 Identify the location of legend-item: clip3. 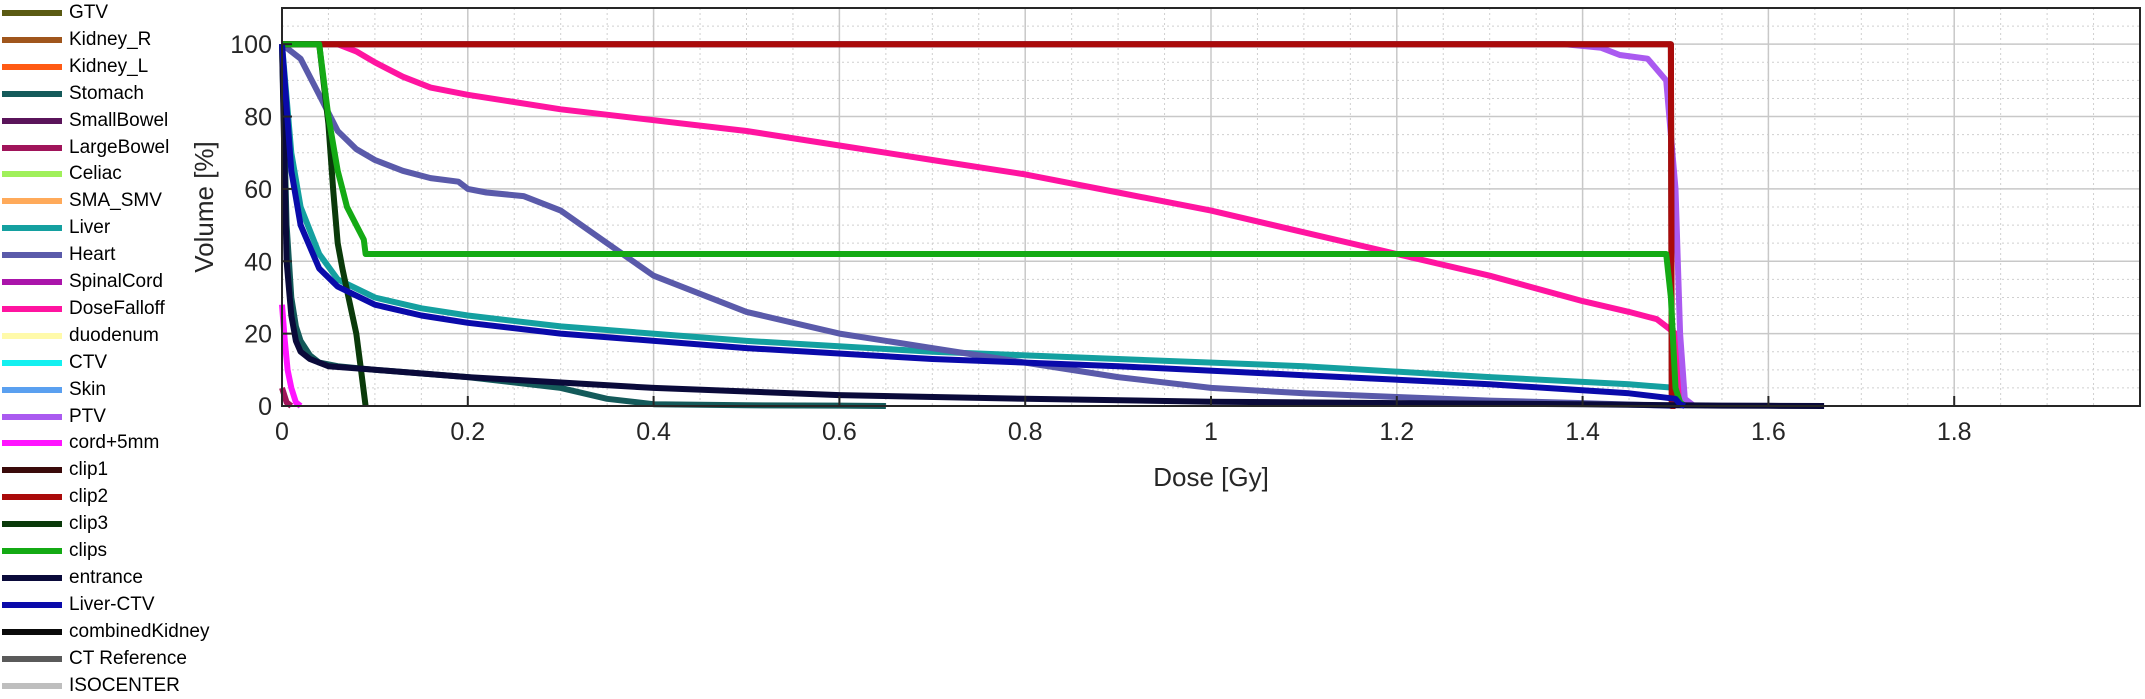
(54, 524).